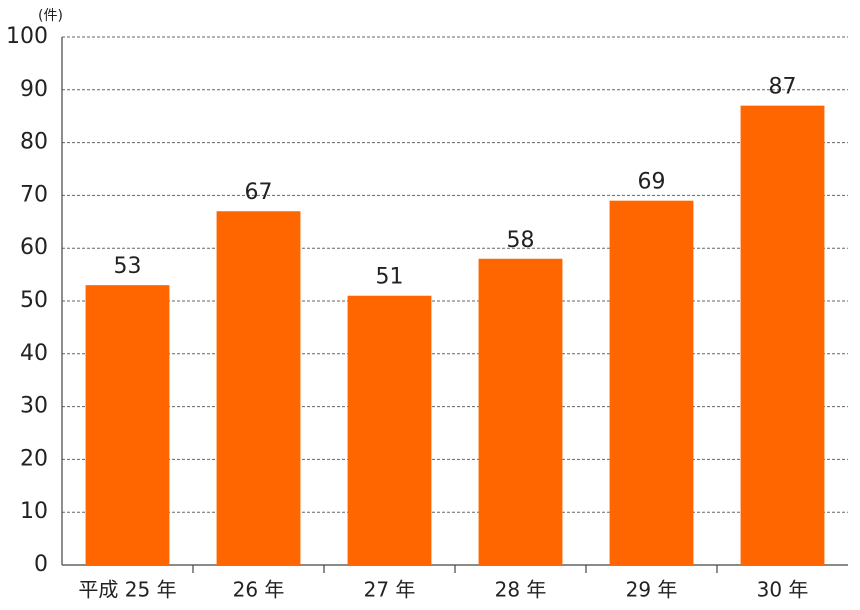  I want to click on x-tick-label: 27 年, so click(390, 590).